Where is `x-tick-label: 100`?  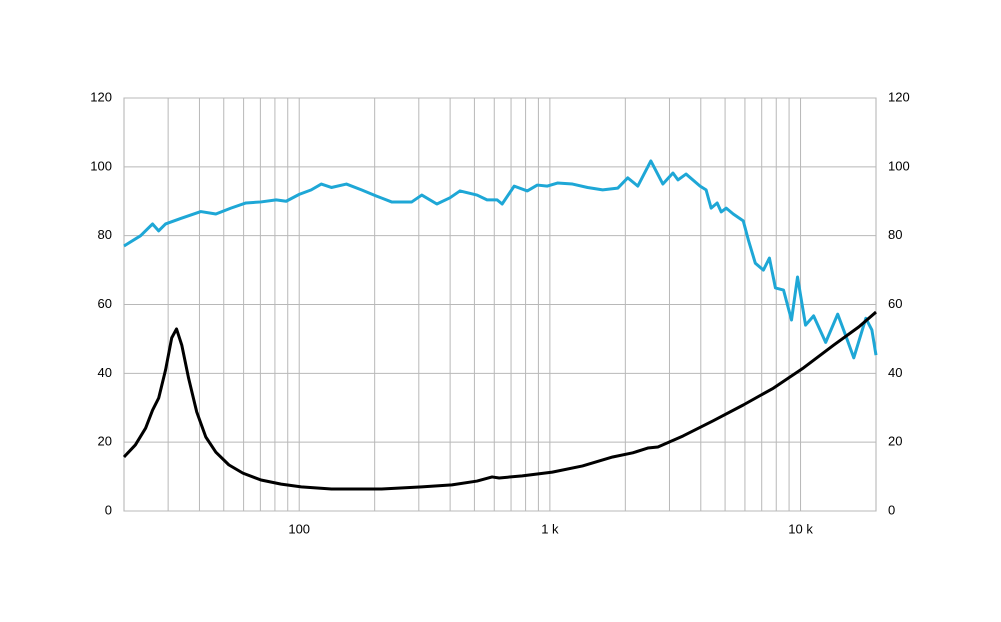 x-tick-label: 100 is located at coordinates (299, 528).